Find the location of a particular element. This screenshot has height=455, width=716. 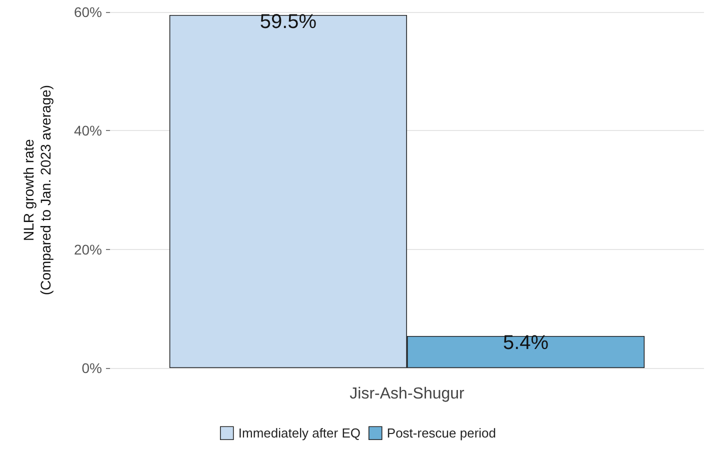

y-tick-label: 60% is located at coordinates (88, 12).